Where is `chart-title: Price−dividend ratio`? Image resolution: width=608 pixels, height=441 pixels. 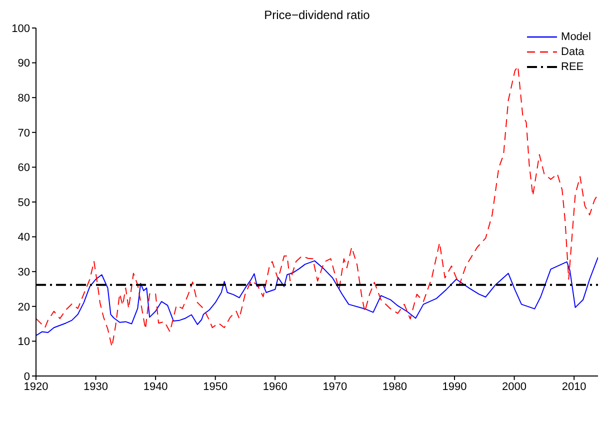 chart-title: Price−dividend ratio is located at coordinates (317, 15).